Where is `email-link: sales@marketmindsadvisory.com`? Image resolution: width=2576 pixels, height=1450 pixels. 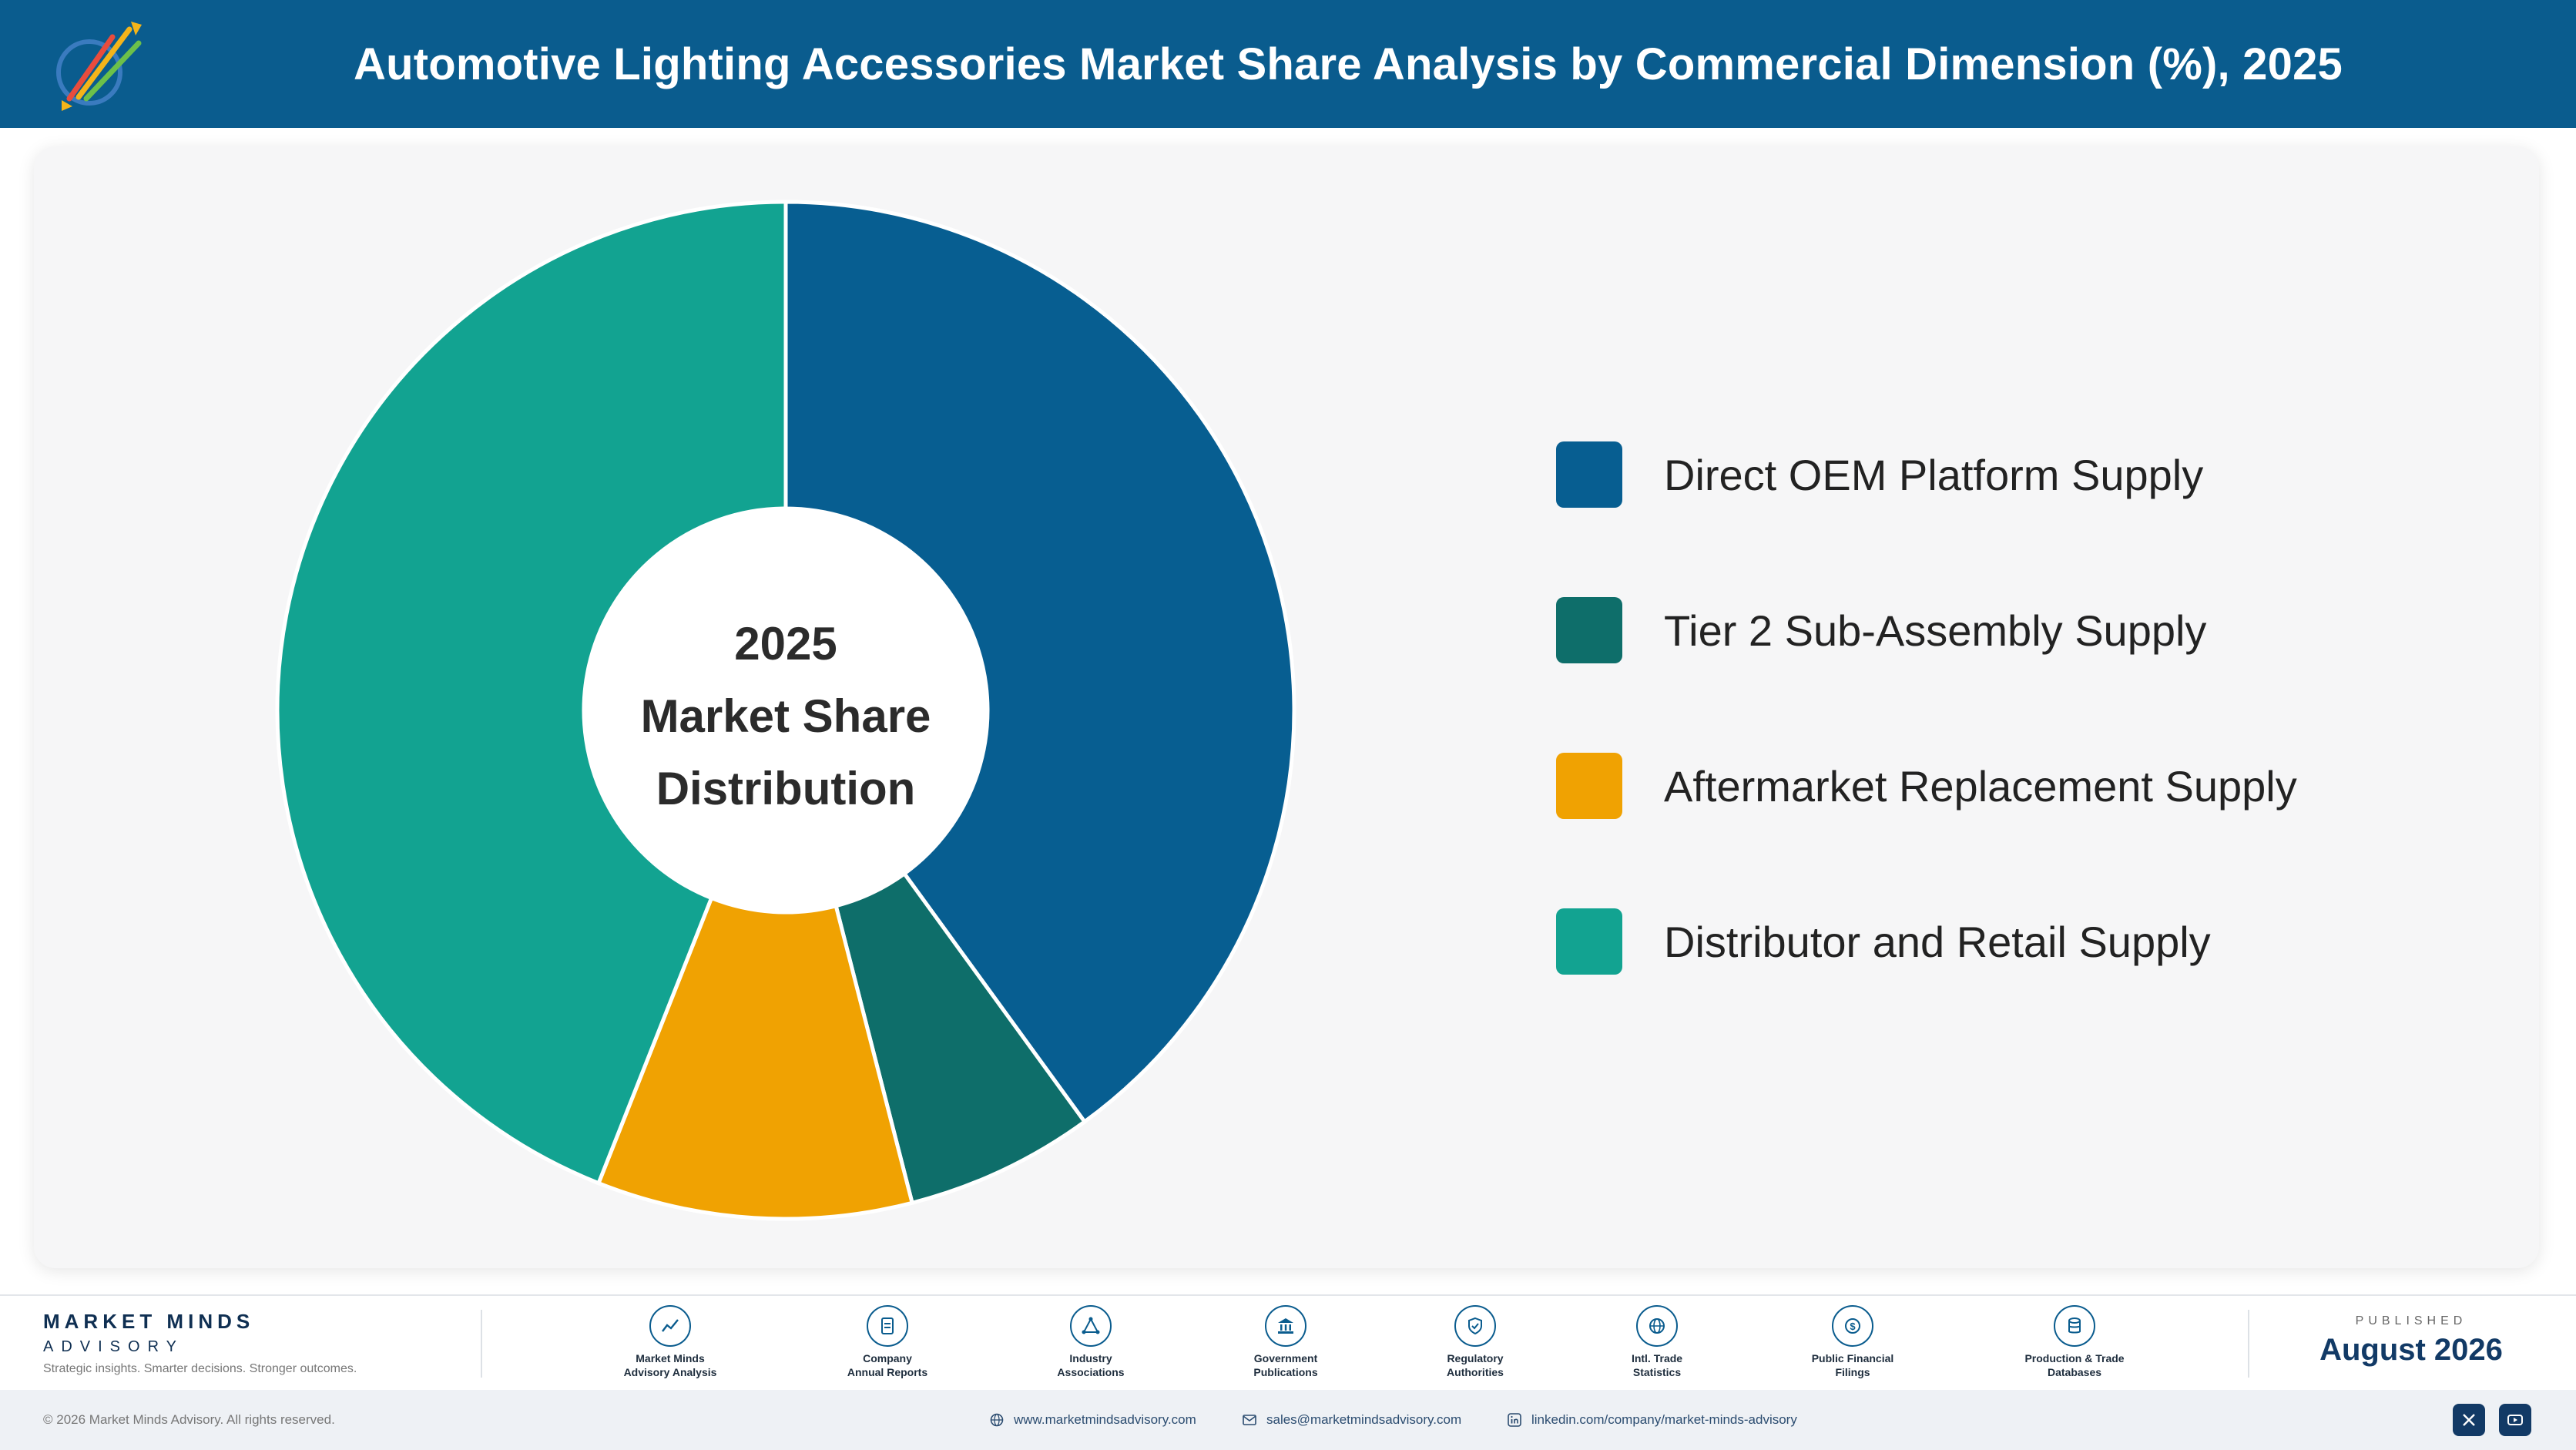 email-link: sales@marketmindsadvisory.com is located at coordinates (1351, 1420).